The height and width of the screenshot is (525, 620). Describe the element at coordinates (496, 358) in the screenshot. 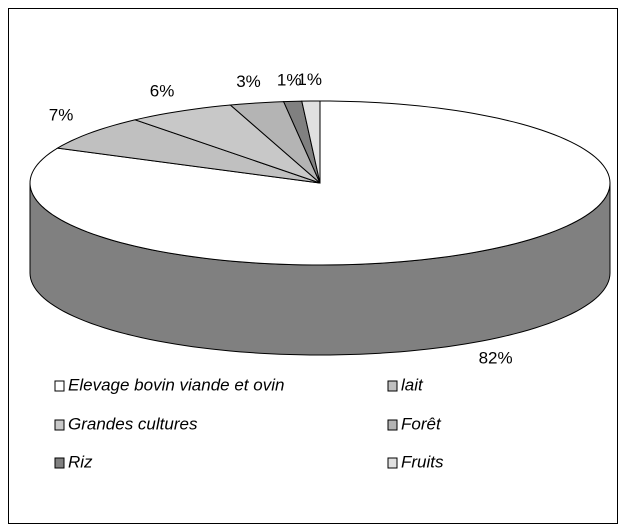

I see `value-label: 82%` at that location.